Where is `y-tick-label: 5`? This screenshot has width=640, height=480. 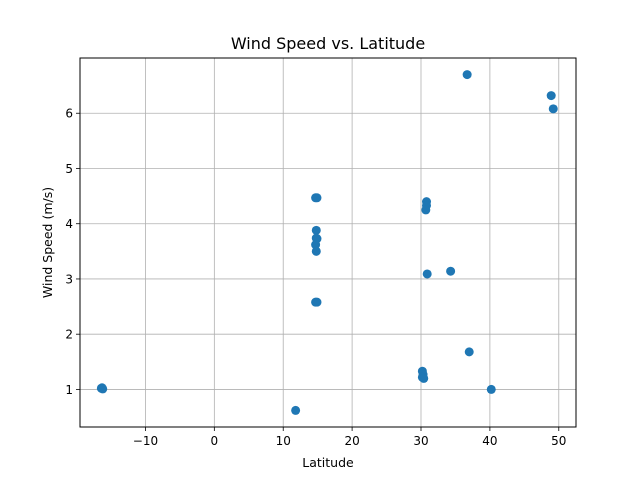
y-tick-label: 5 is located at coordinates (69, 169).